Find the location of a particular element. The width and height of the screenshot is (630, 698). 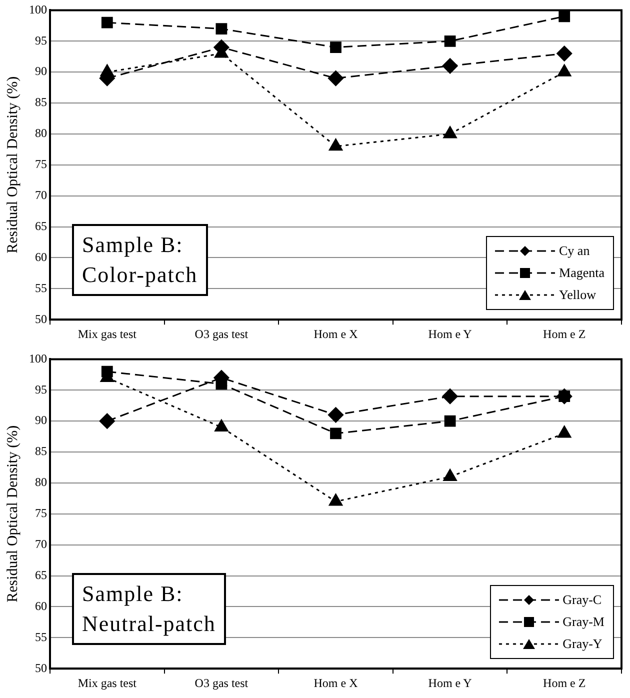

legend-label: Magenta is located at coordinates (581, 272).